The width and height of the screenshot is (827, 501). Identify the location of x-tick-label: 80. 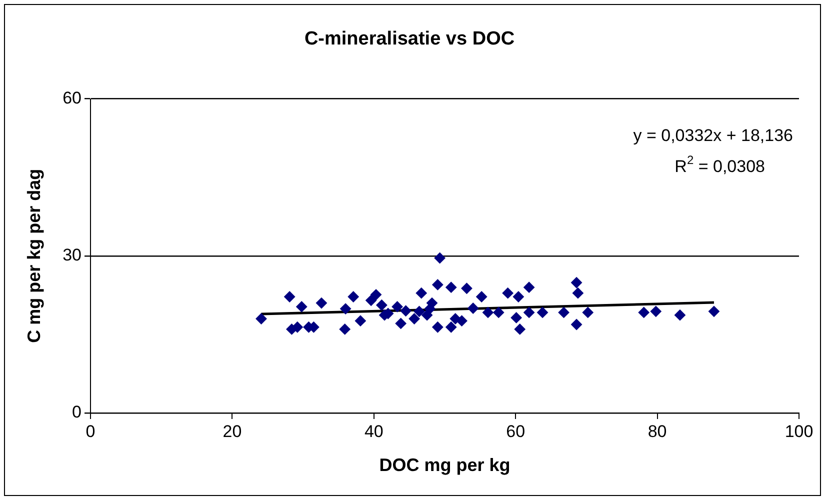
(657, 431).